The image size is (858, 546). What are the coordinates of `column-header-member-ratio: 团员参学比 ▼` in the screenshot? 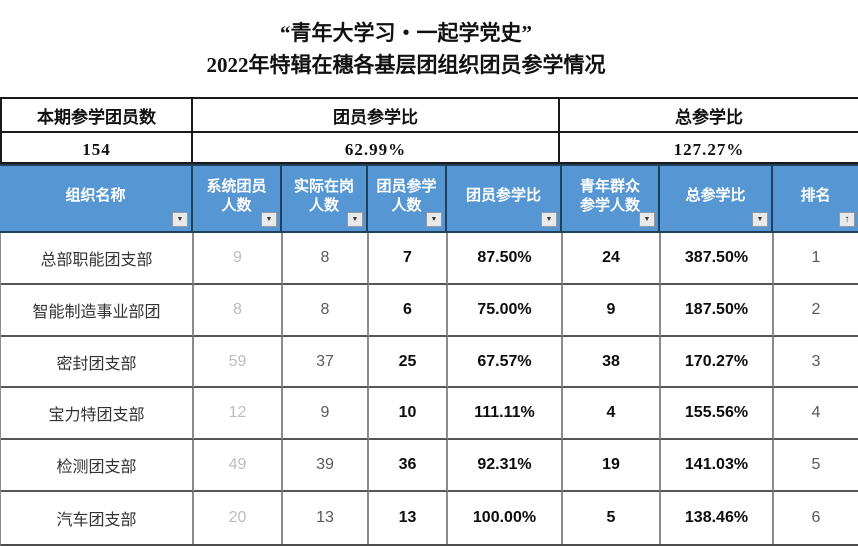 It's located at (504, 198).